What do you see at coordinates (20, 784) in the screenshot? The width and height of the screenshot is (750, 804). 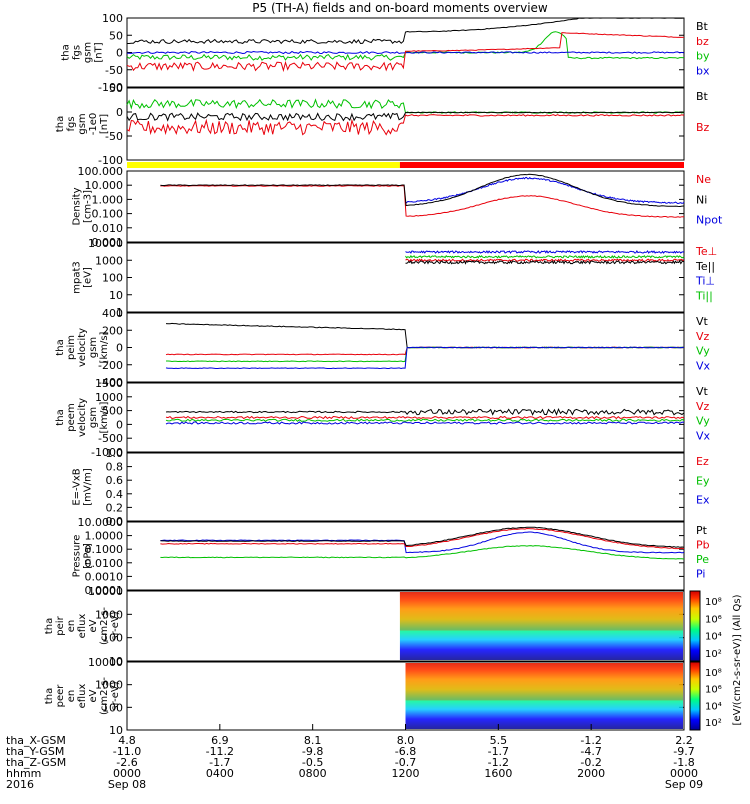 I see `time-axis-row-label: 2016` at bounding box center [20, 784].